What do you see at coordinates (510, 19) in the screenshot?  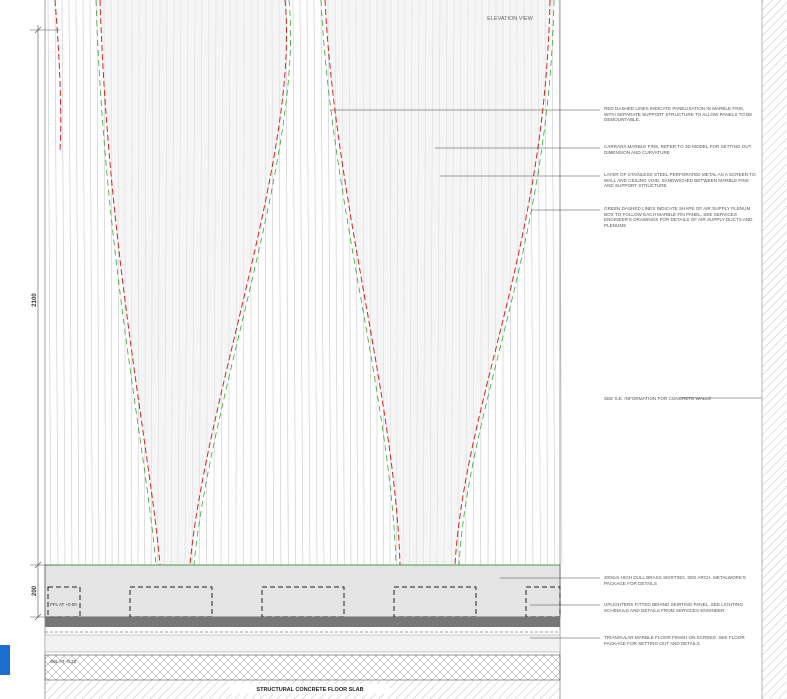 I see `view-title: ELEVATION VIEW` at bounding box center [510, 19].